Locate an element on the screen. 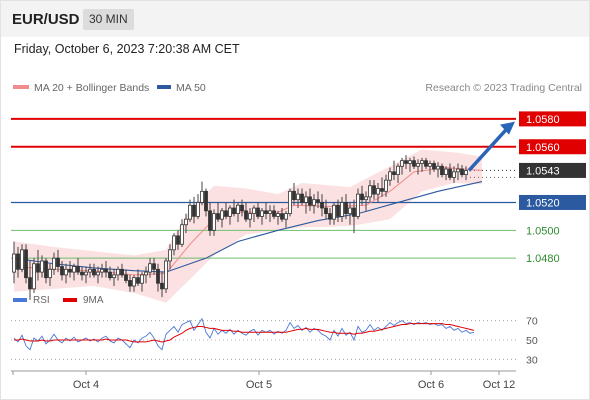 This screenshot has width=590, height=400. timeframe-badge: 30 MIN is located at coordinates (108, 19).